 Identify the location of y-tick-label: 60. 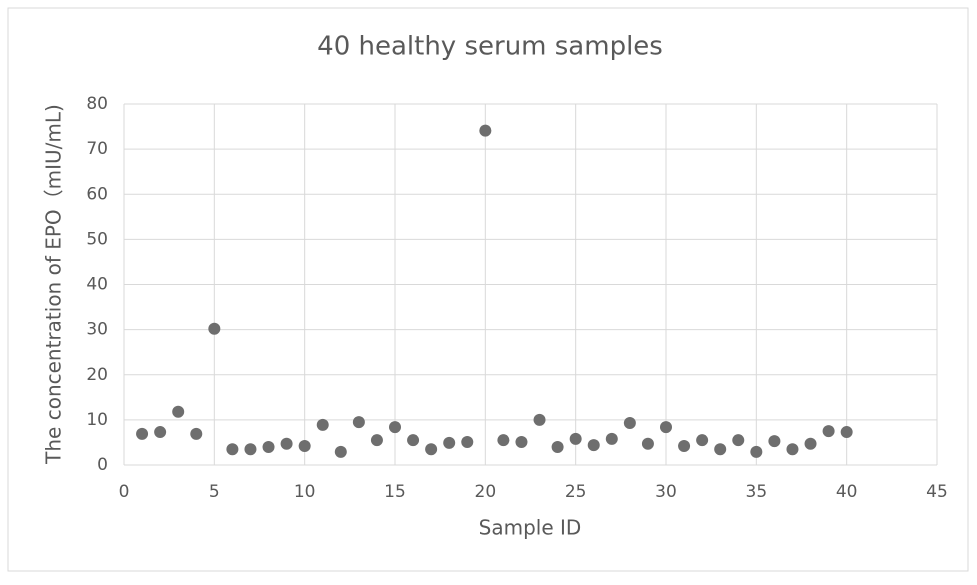
(97, 194).